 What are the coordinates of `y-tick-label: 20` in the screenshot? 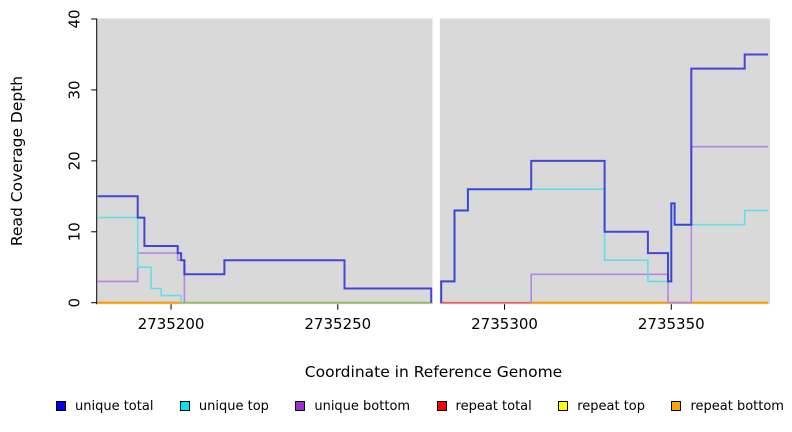 It's located at (75, 160).